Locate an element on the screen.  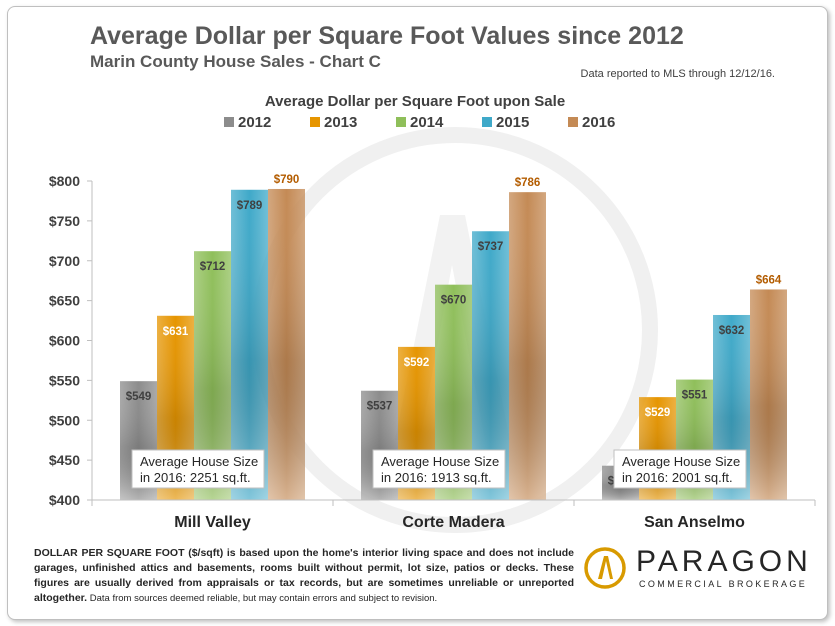
x-category-label: Mill Valley is located at coordinates (212, 522).